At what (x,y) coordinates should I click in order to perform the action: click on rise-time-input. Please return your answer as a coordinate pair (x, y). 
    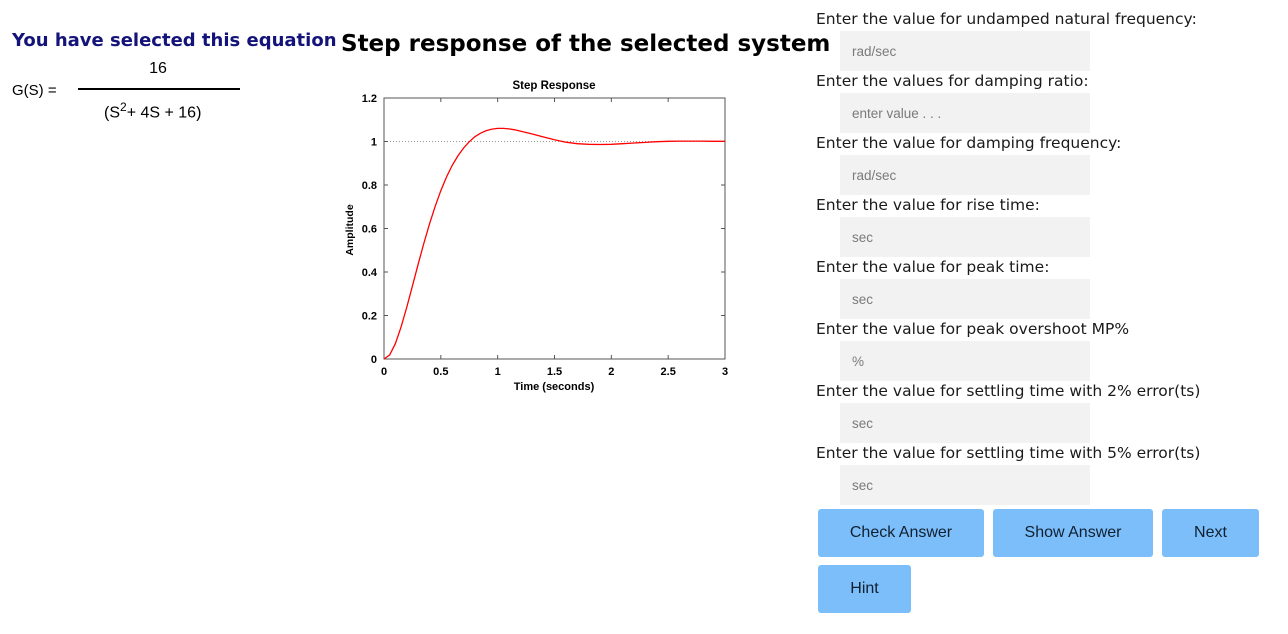
    Looking at the image, I should click on (965, 237).